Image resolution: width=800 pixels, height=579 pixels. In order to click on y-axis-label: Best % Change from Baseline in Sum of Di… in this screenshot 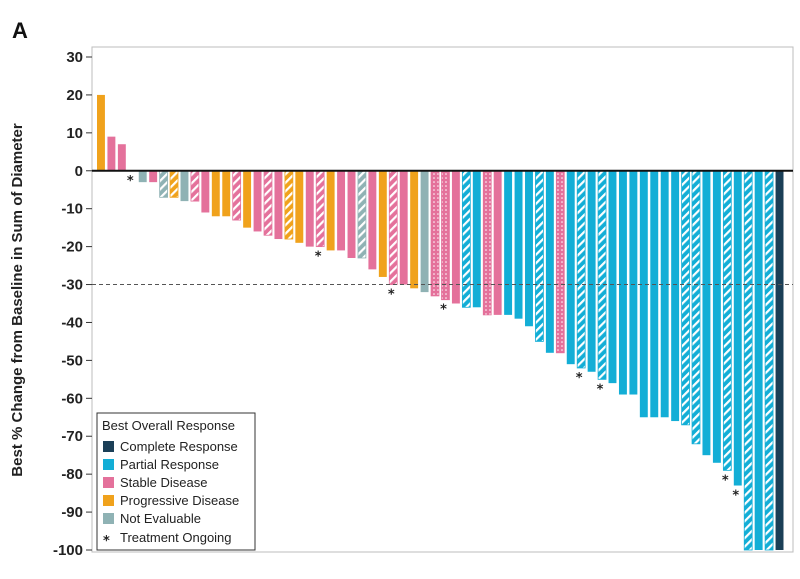, I will do `click(17, 300)`.